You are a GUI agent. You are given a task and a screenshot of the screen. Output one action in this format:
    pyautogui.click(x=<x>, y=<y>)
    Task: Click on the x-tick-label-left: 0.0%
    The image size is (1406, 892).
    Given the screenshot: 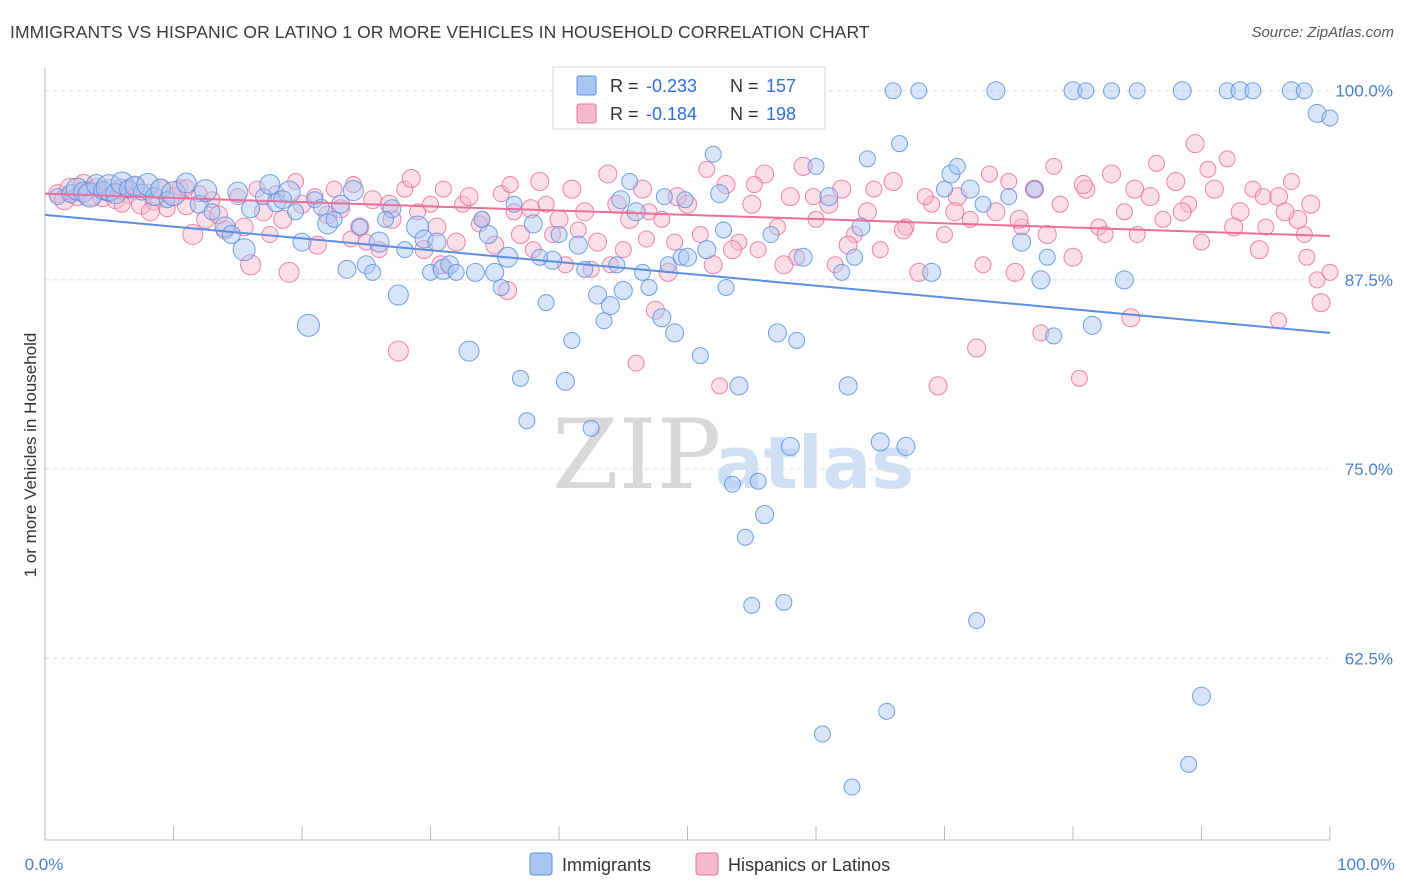 What is the action you would take?
    pyautogui.click(x=44, y=864)
    